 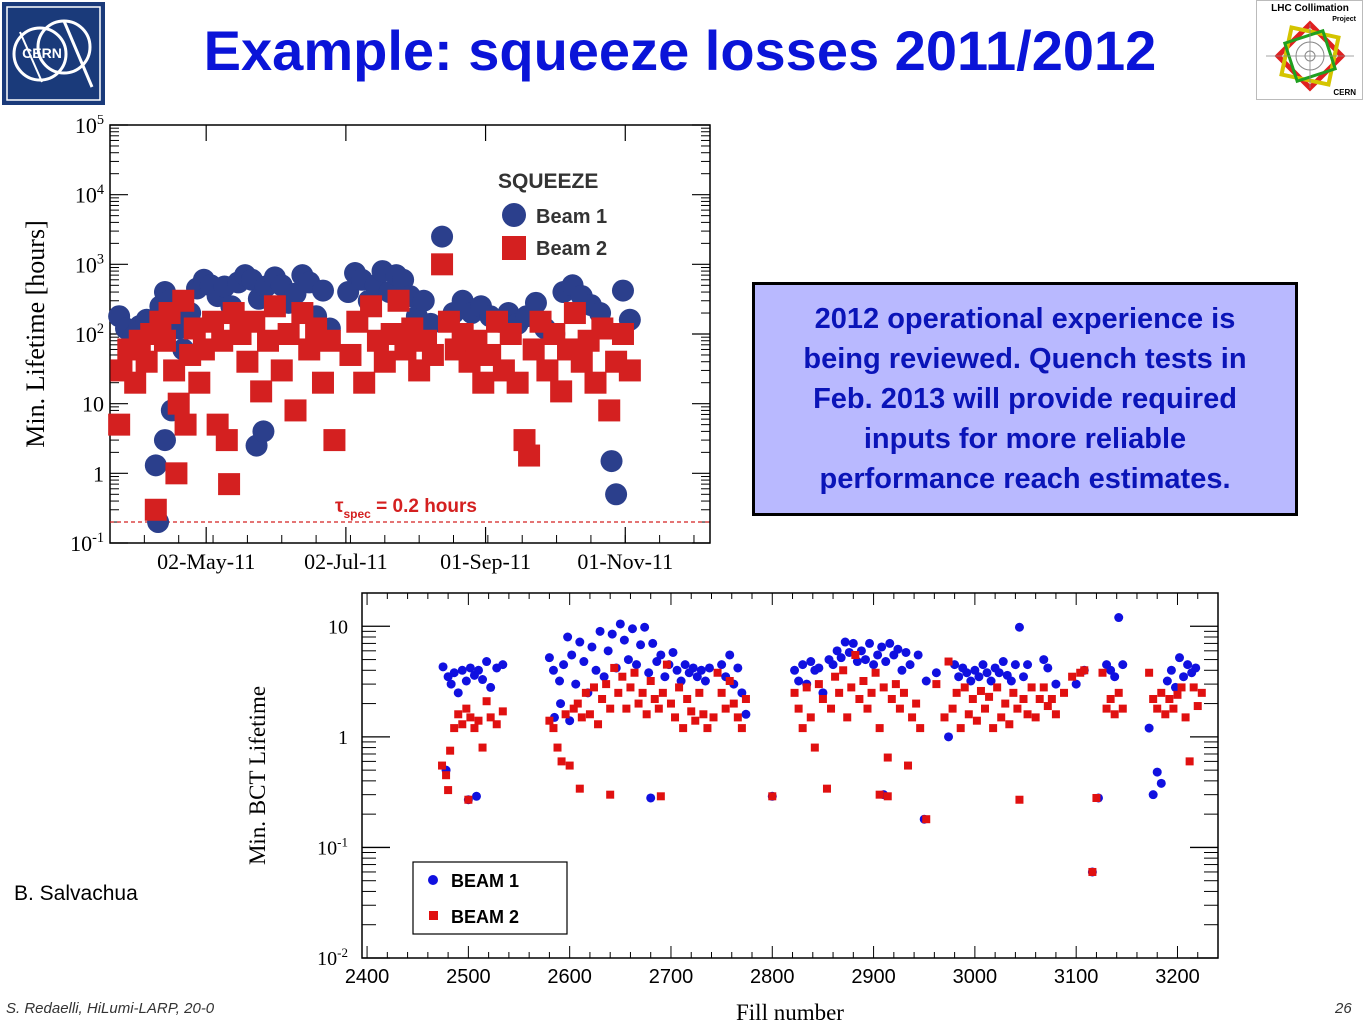 What do you see at coordinates (490, 898) in the screenshot?
I see `legend-box` at bounding box center [490, 898].